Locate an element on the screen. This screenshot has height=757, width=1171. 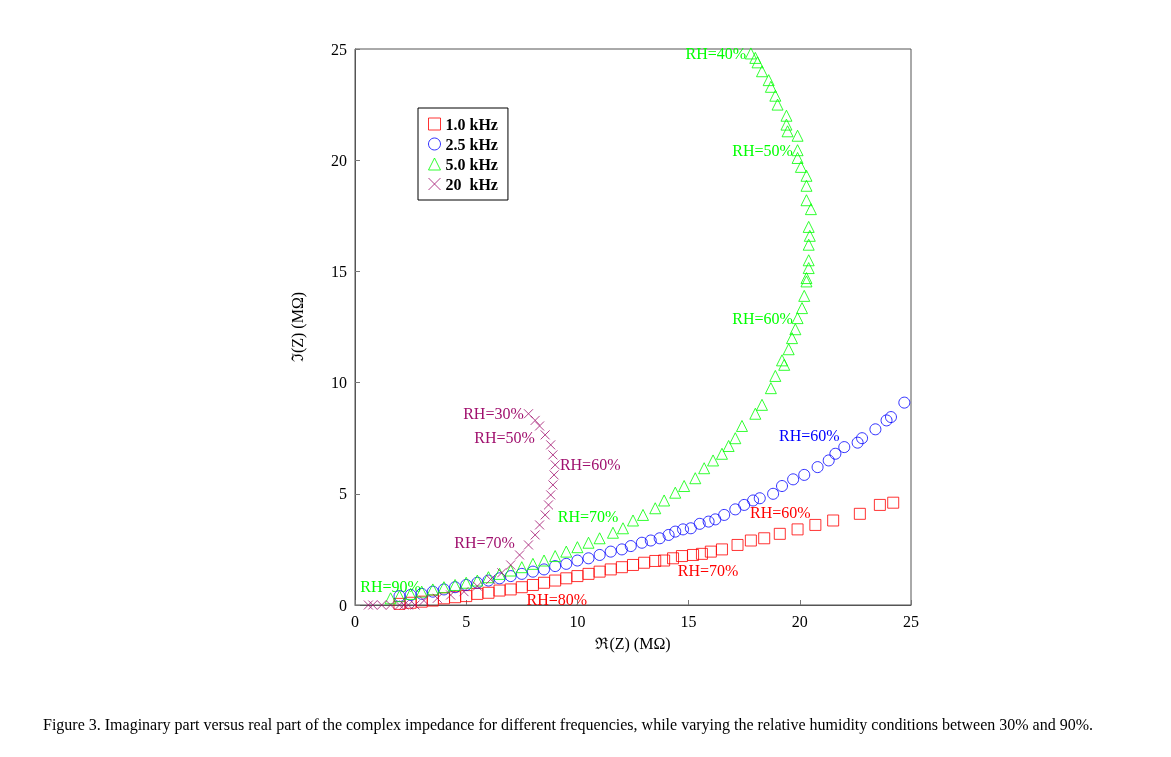
x-tick-label: 5 is located at coordinates (466, 621).